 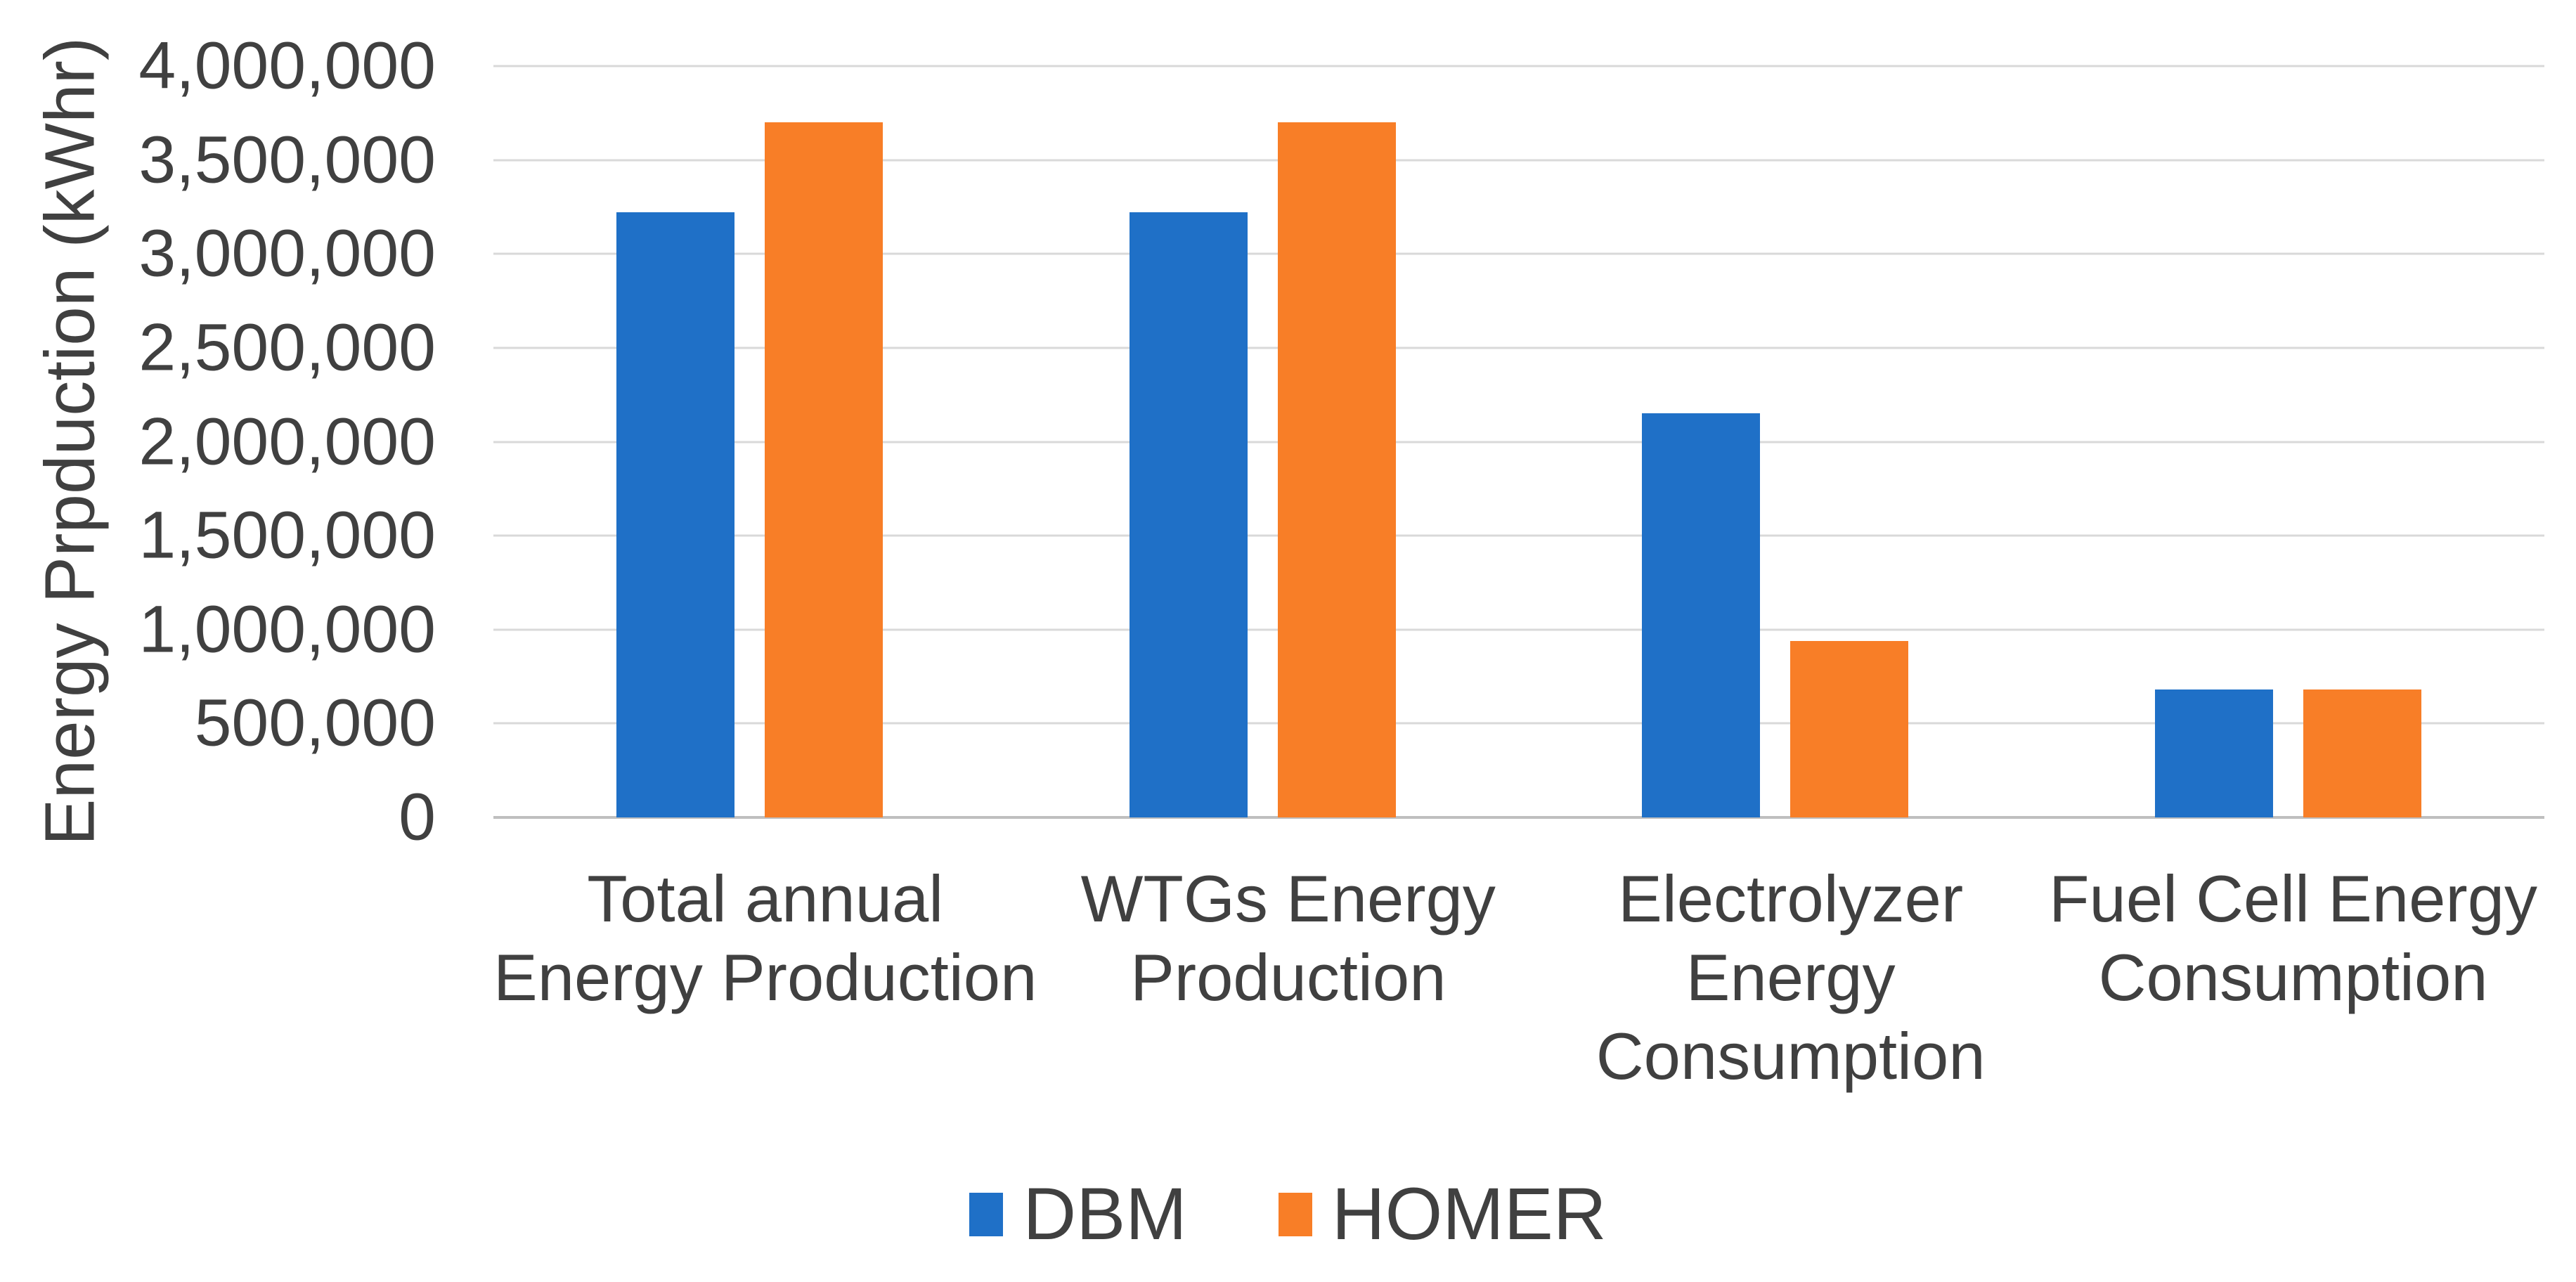 What do you see at coordinates (765, 938) in the screenshot?
I see `category-label: Total annual Energy Production` at bounding box center [765, 938].